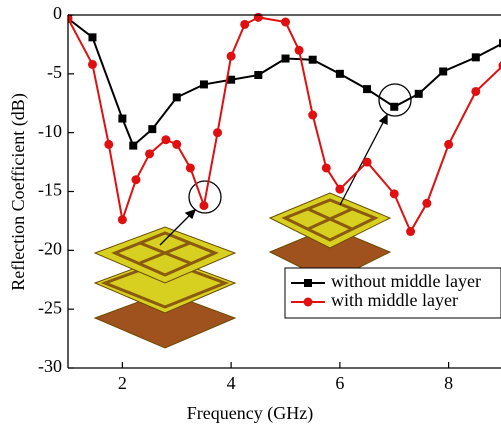 The height and width of the screenshot is (435, 501). Describe the element at coordinates (406, 281) in the screenshot. I see `legend-label: without middle layer` at that location.